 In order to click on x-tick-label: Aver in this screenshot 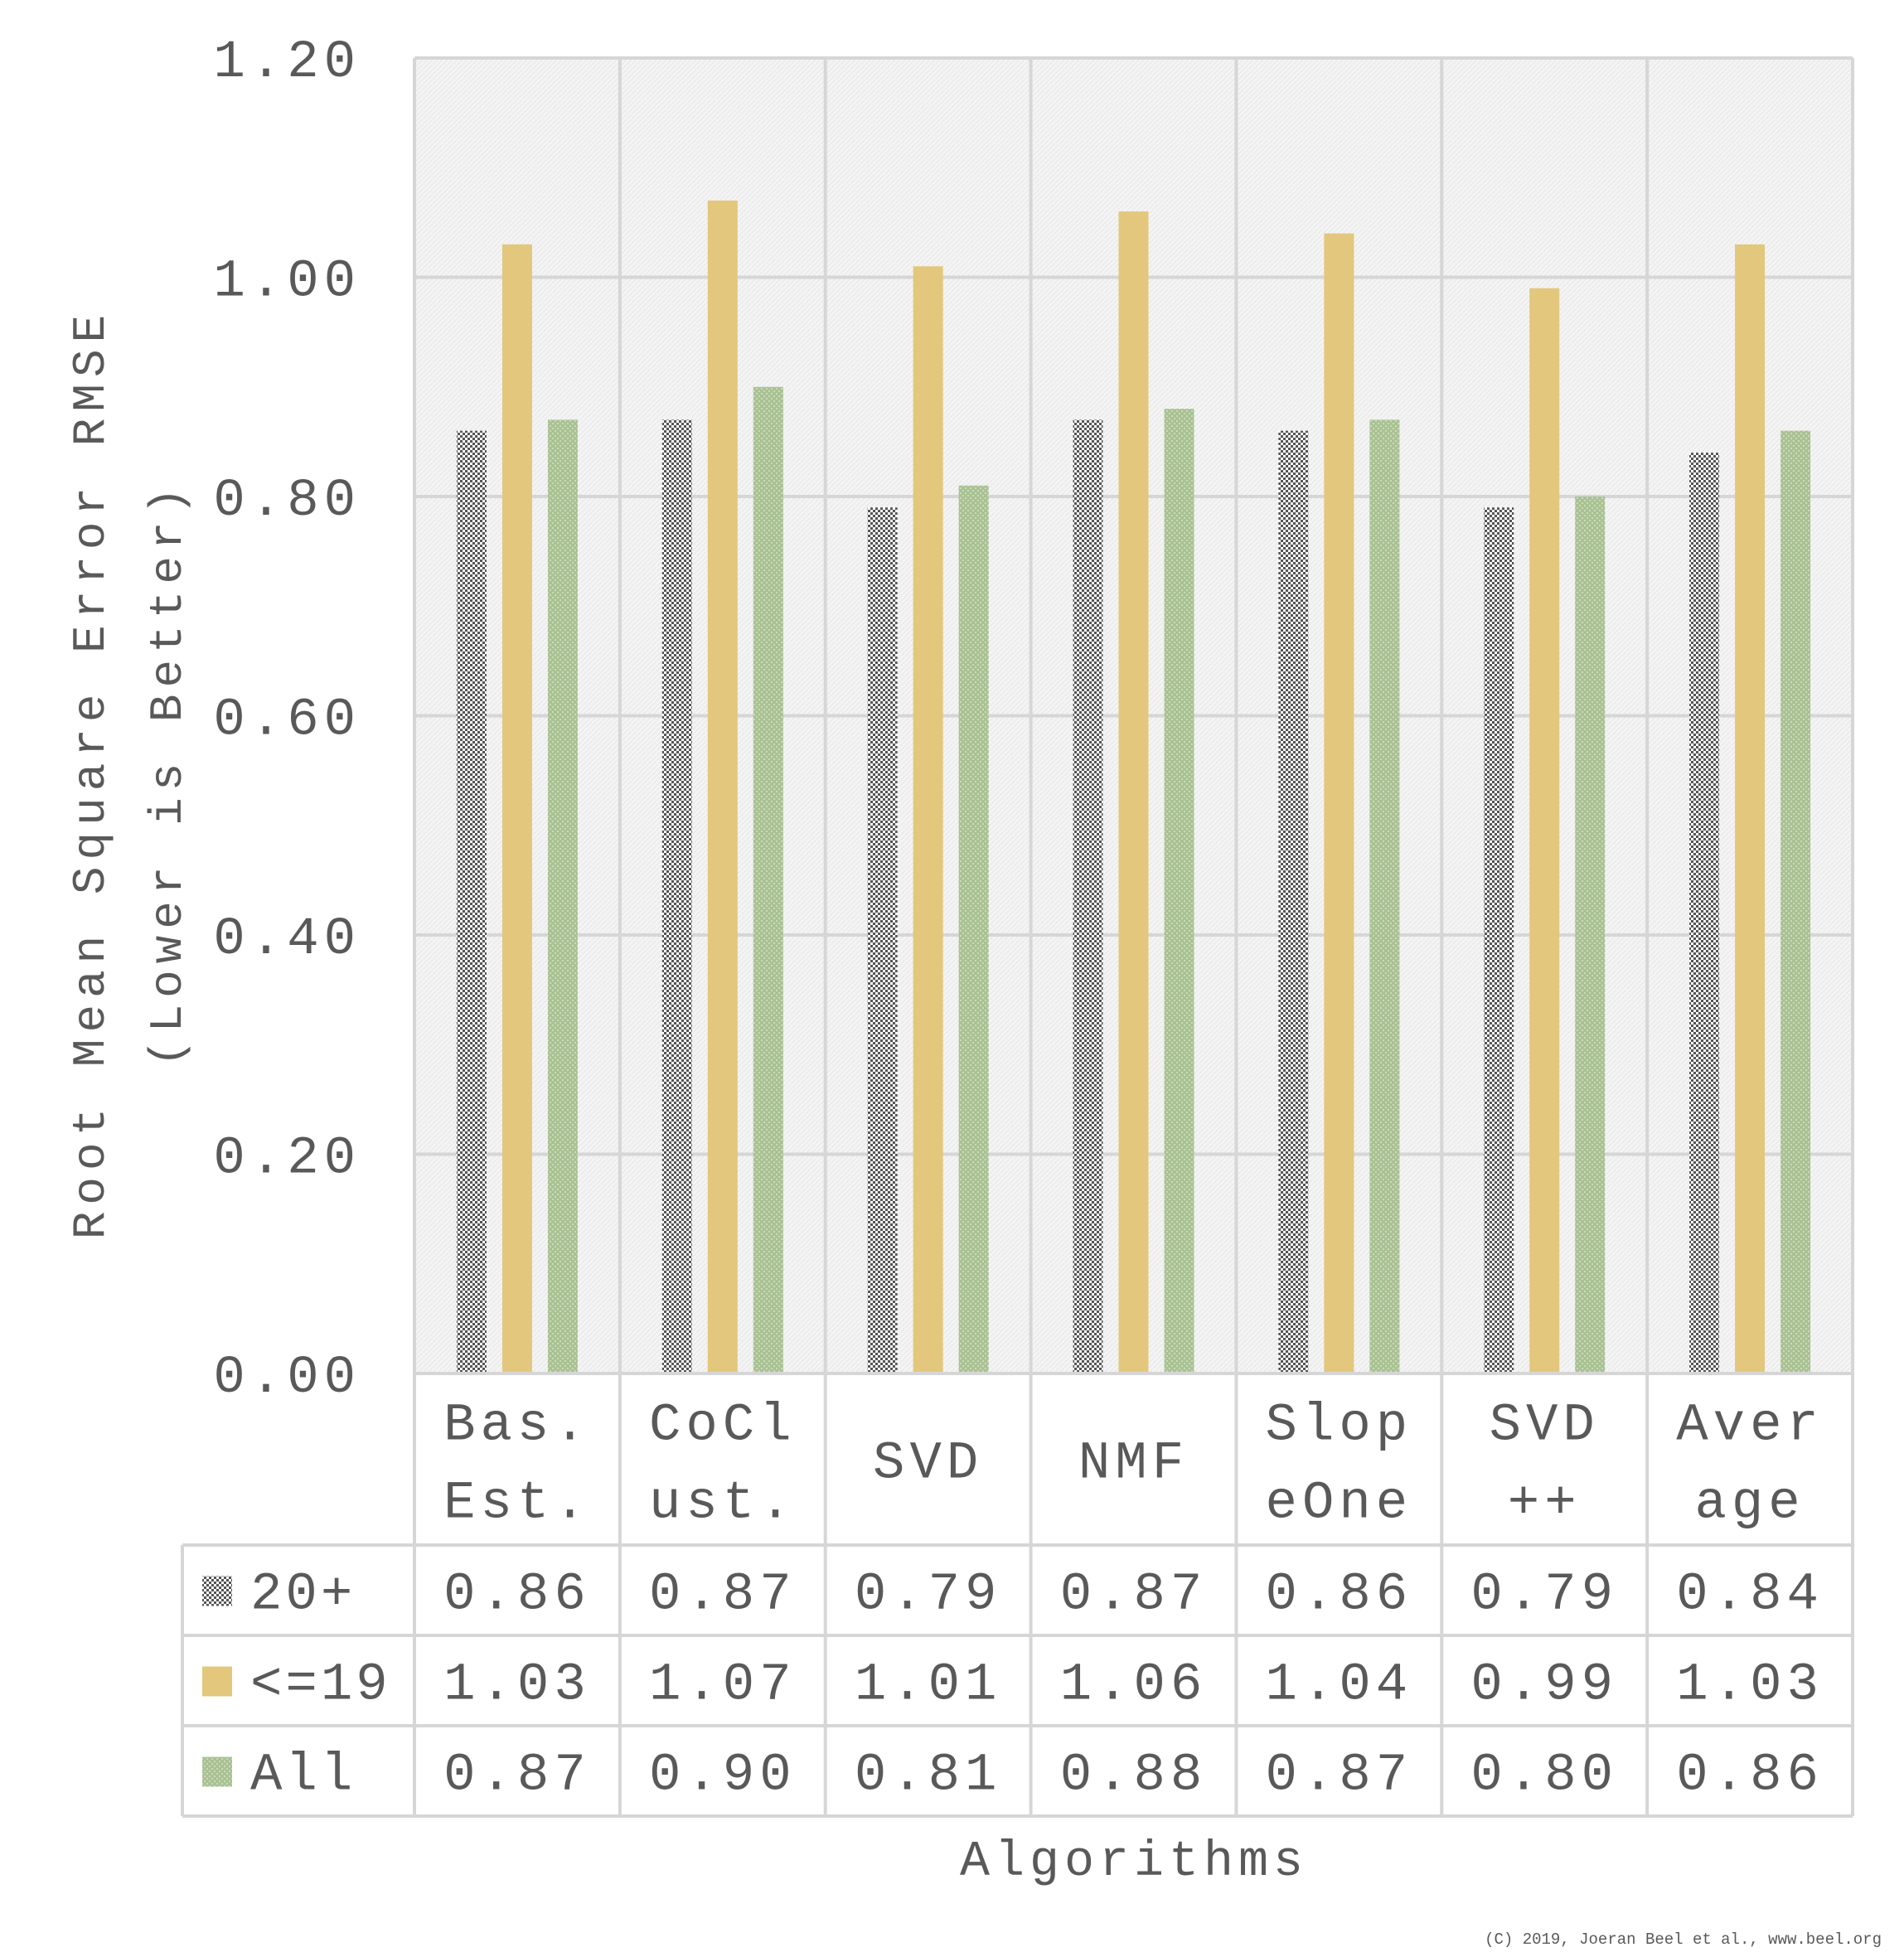, I will do `click(1750, 1426)`.